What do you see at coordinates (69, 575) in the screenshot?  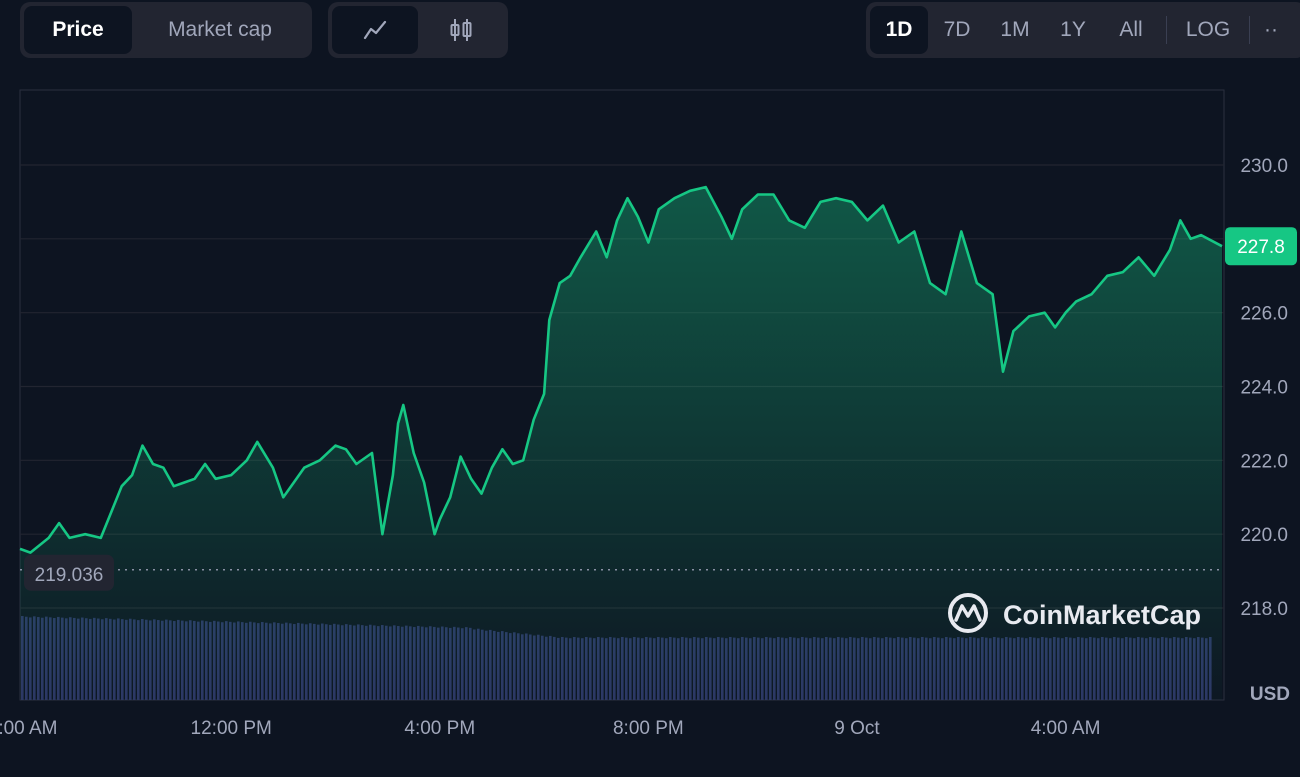 I see `open-price-value: 219.036` at bounding box center [69, 575].